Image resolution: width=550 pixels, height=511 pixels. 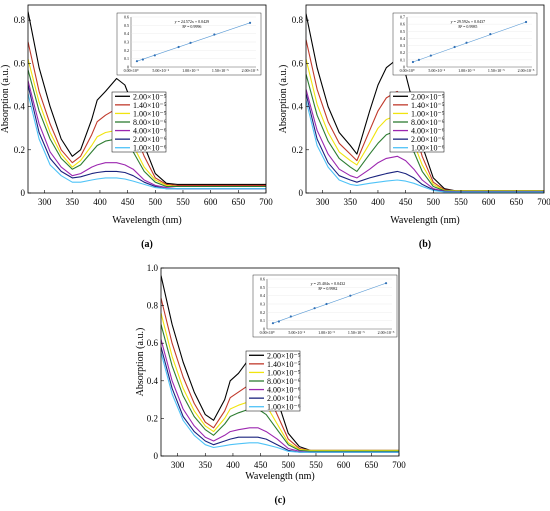 What do you see at coordinates (326, 332) in the screenshot?
I see `inset-x-tick-label: 1.00×10⁻⁵` at bounding box center [326, 332].